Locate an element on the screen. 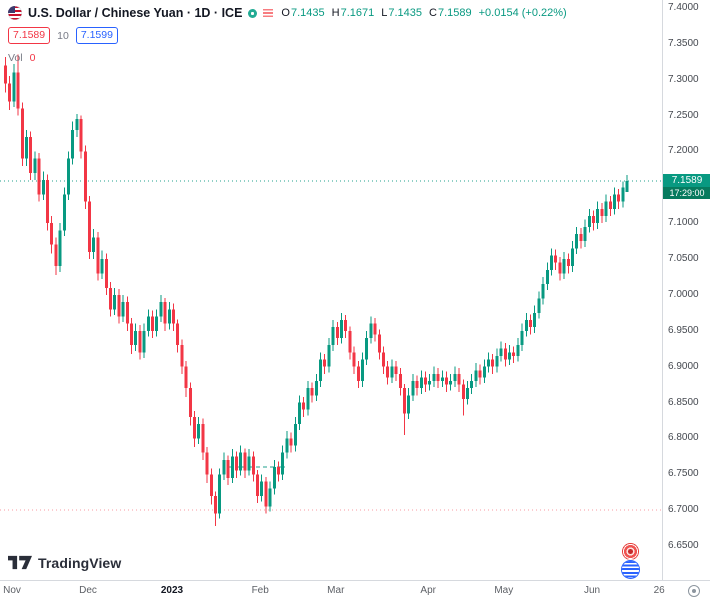 The image size is (710, 601). time-tick-label: Mar is located at coordinates (336, 590).